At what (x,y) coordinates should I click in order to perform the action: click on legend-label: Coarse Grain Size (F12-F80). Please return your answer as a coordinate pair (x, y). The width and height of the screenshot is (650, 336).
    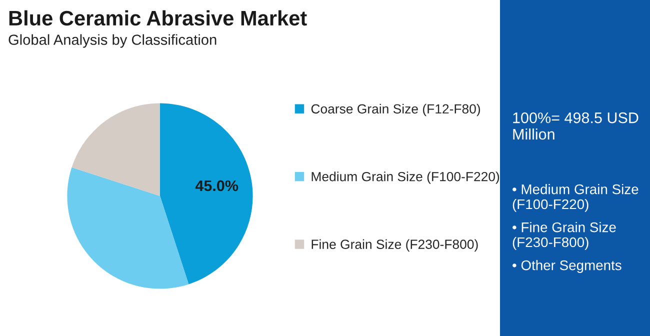
    Looking at the image, I should click on (395, 110).